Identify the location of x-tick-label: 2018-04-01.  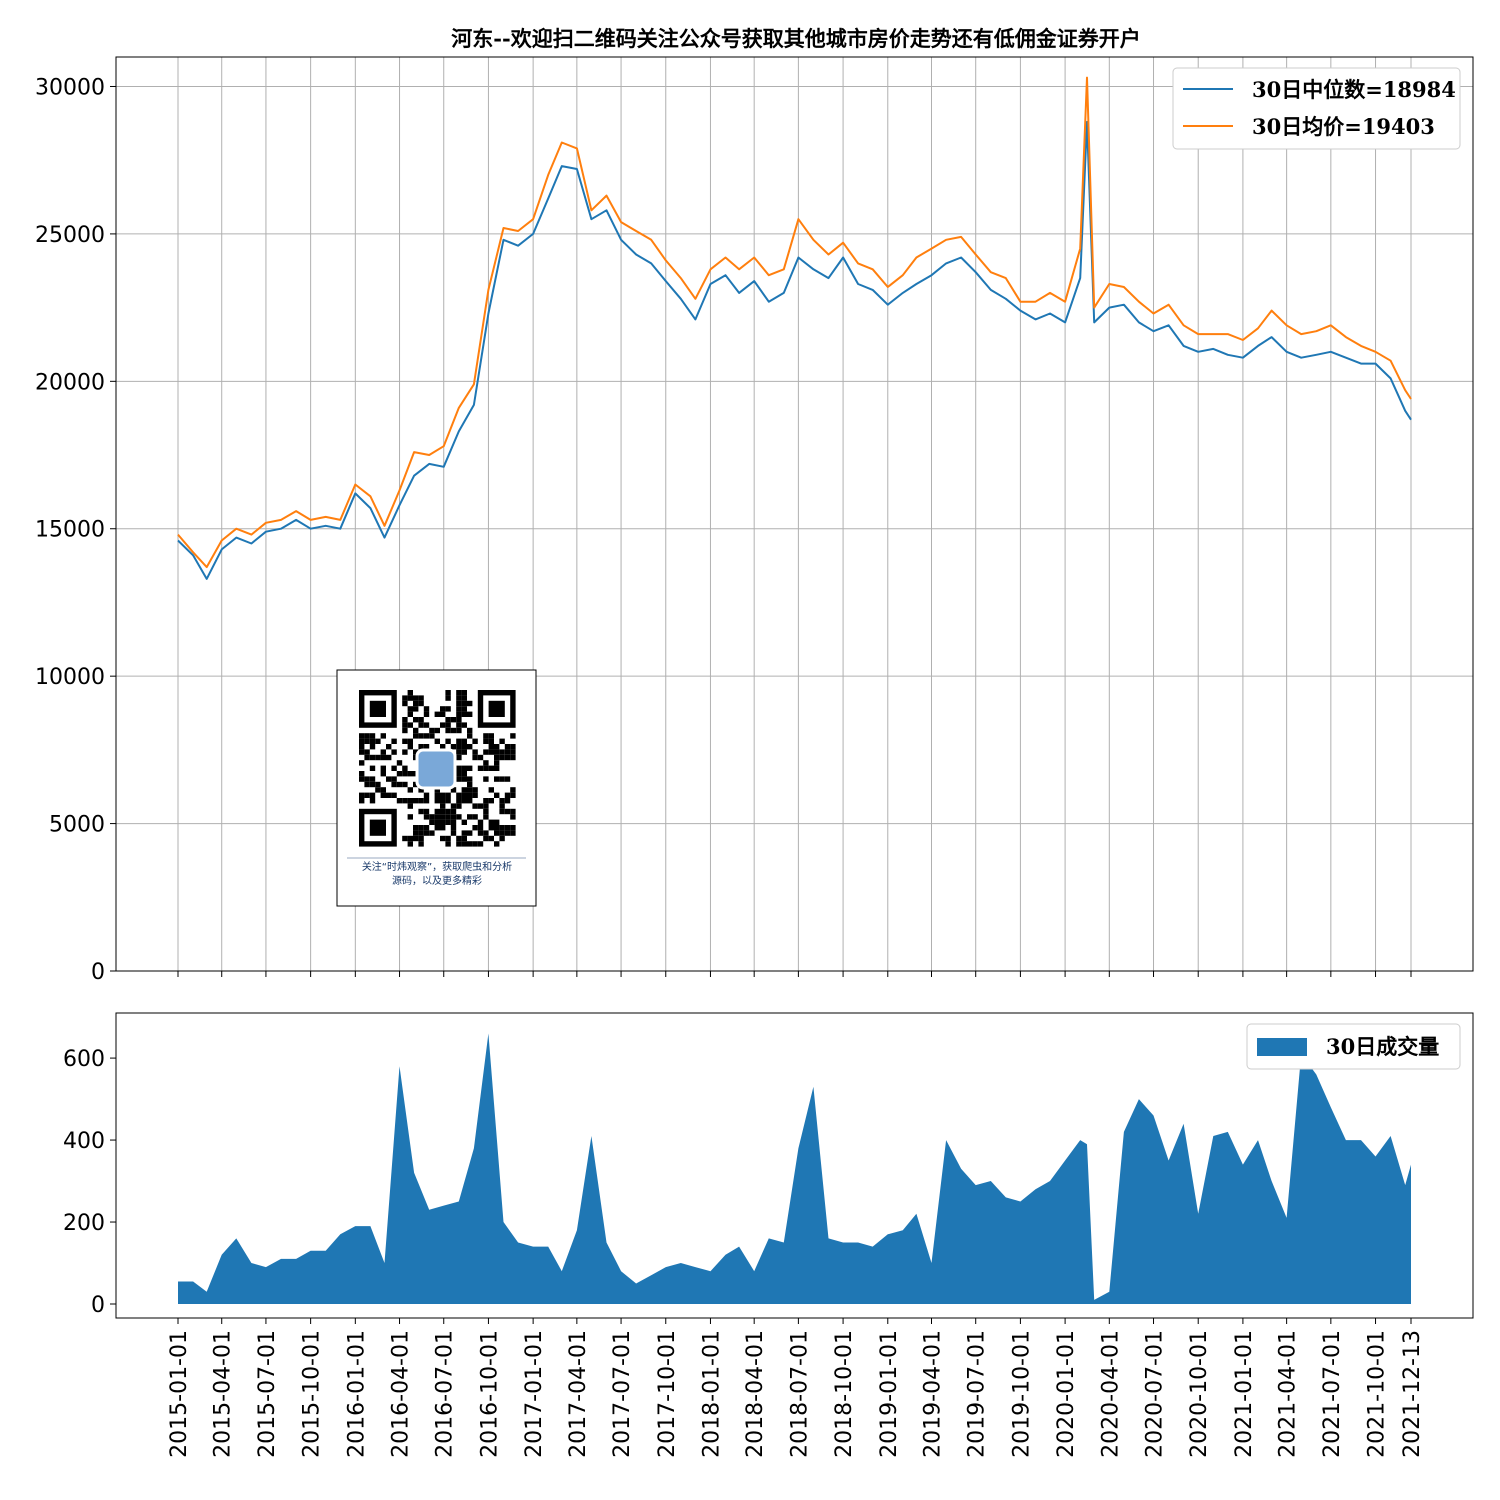
(755, 1394).